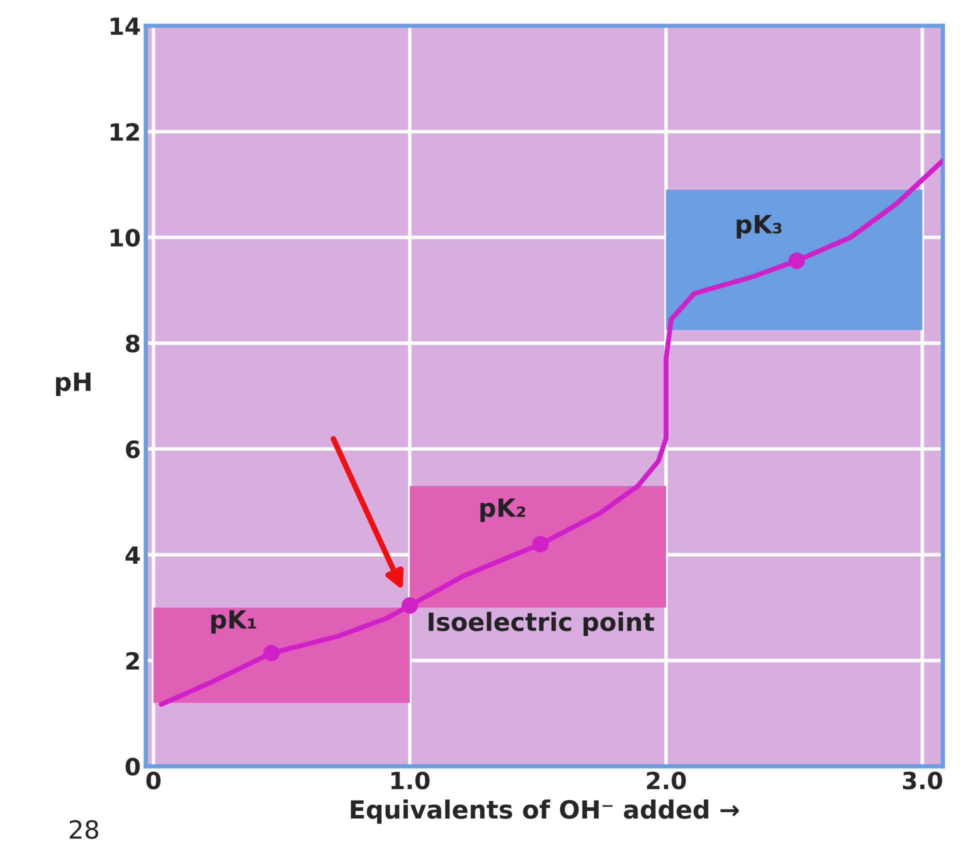  What do you see at coordinates (84, 829) in the screenshot?
I see `text: 28` at bounding box center [84, 829].